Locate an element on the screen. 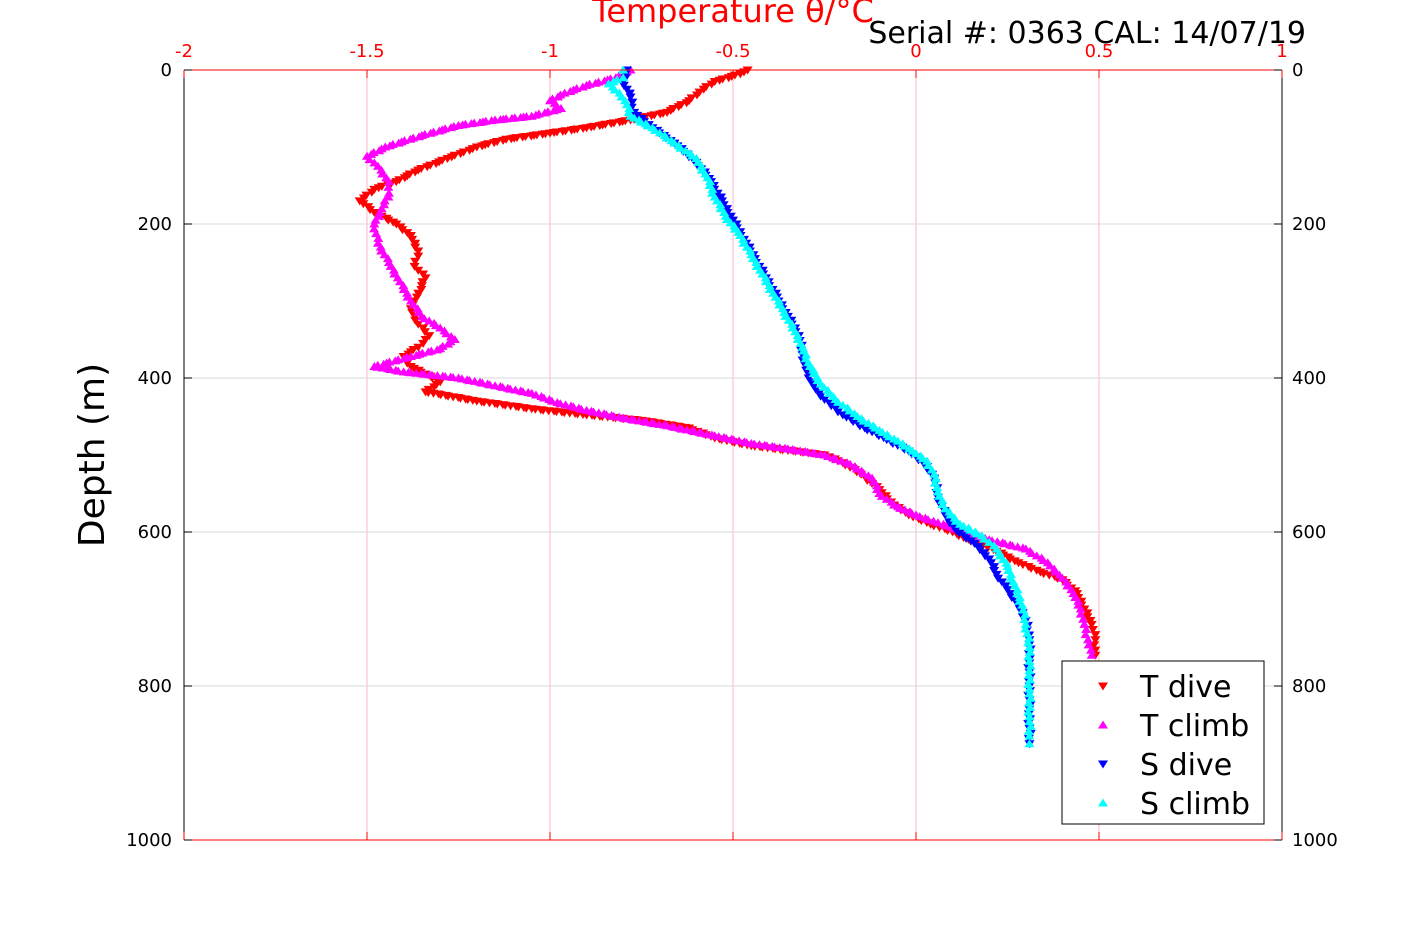 The height and width of the screenshot is (945, 1417). legend-label: T dive is located at coordinates (1185, 687).